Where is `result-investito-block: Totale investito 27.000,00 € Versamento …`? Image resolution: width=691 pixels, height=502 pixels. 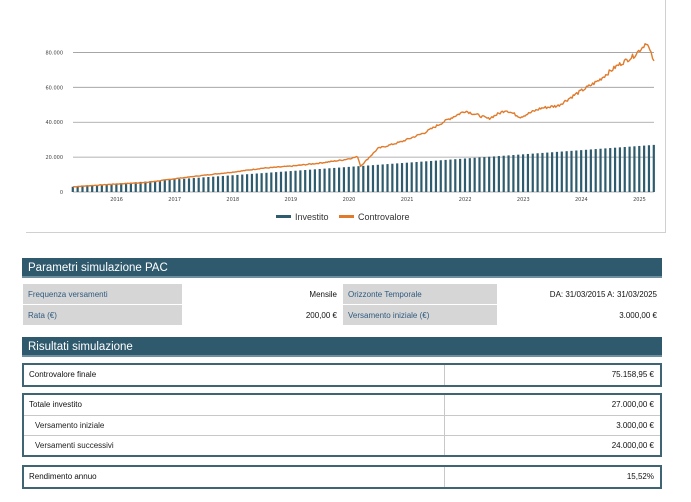
result-investito-block: Totale investito 27.000,00 € Versamento … is located at coordinates (342, 425).